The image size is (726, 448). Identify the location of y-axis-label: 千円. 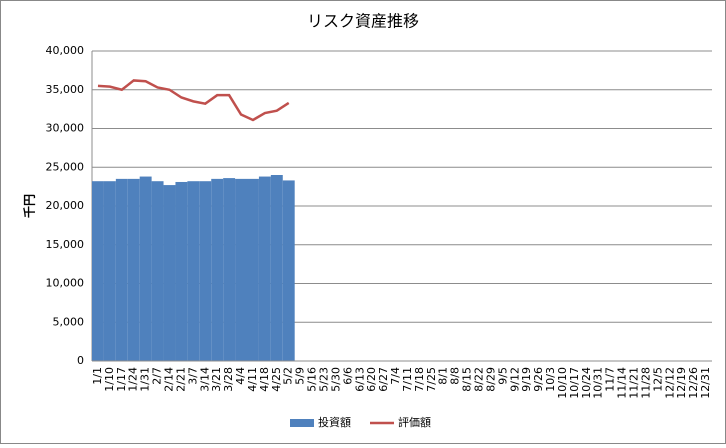
(29, 206).